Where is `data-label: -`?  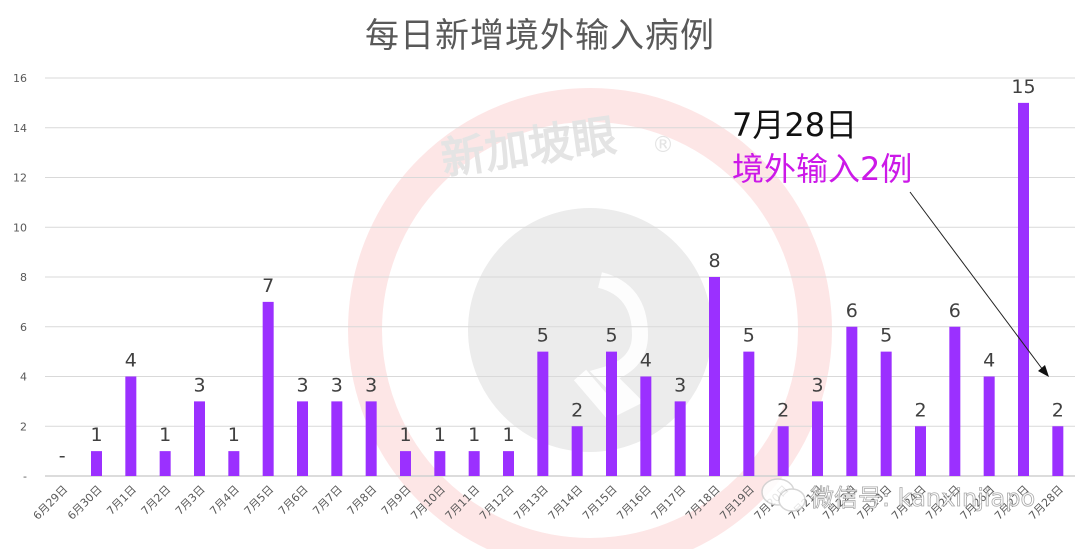
data-label: - is located at coordinates (62, 456).